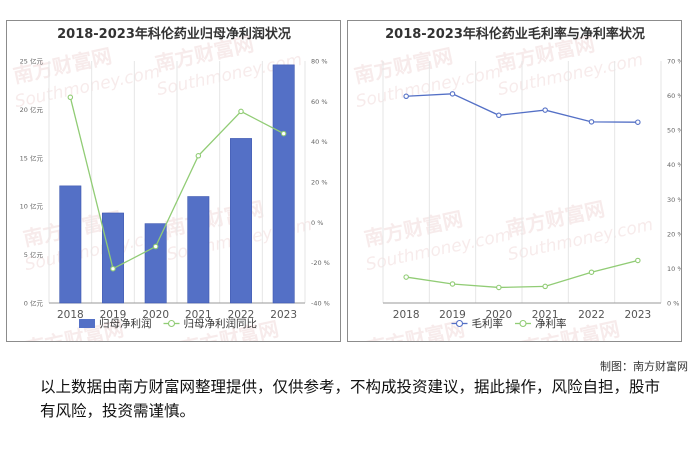 The height and width of the screenshot is (467, 700). What do you see at coordinates (32, 157) in the screenshot?
I see `y-left-tick-label: 15 亿元` at bounding box center [32, 157].